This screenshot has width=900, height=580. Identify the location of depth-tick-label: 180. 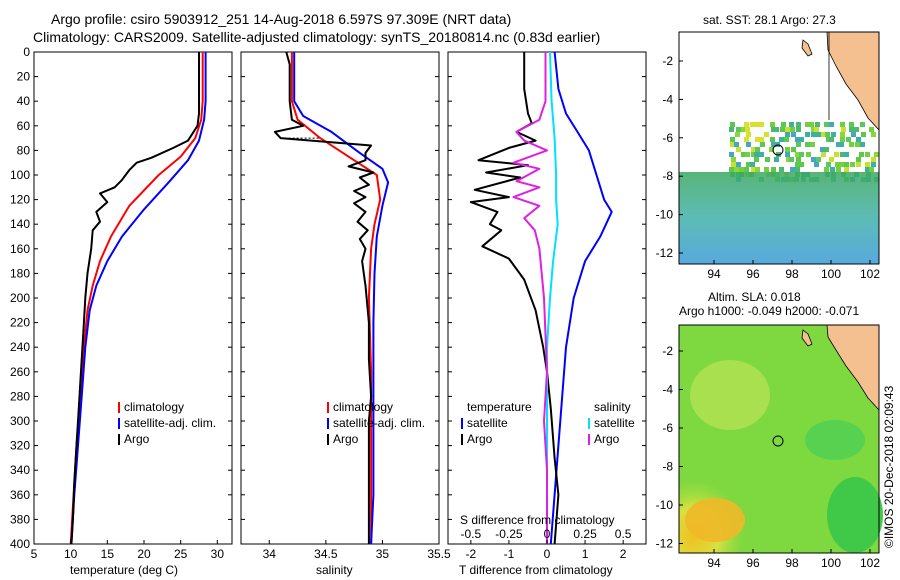
(20, 273).